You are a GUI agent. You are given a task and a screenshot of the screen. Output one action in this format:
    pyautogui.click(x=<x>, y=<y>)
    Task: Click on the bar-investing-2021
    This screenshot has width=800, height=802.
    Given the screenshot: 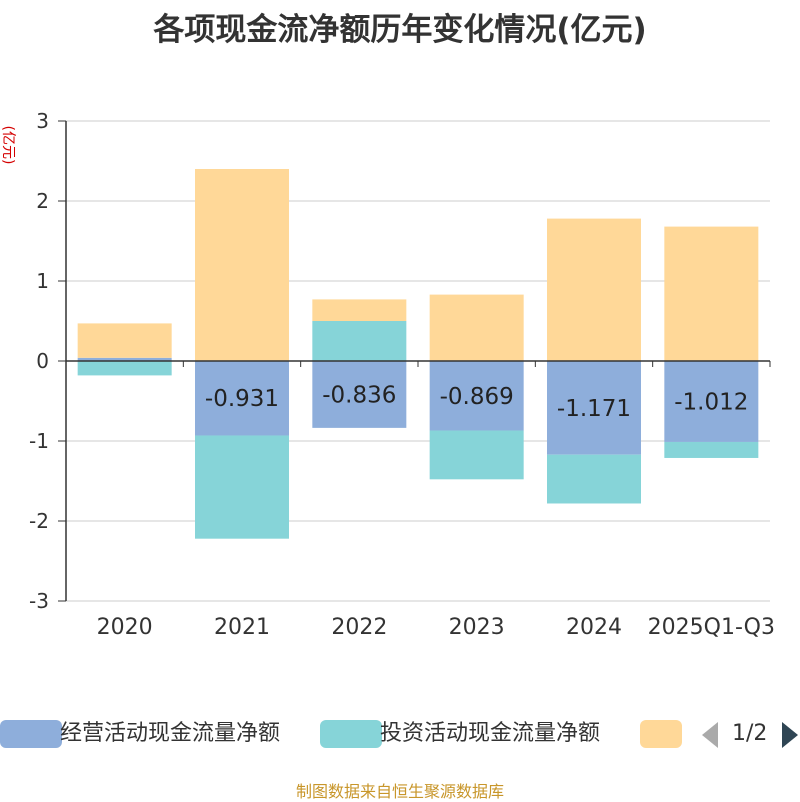 What is the action you would take?
    pyautogui.click(x=242, y=487)
    